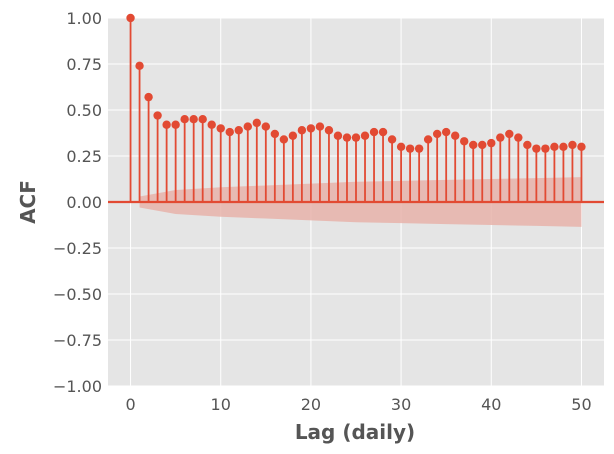 The height and width of the screenshot is (454, 614). I want to click on y-tick-label: −1.00, so click(77, 386).